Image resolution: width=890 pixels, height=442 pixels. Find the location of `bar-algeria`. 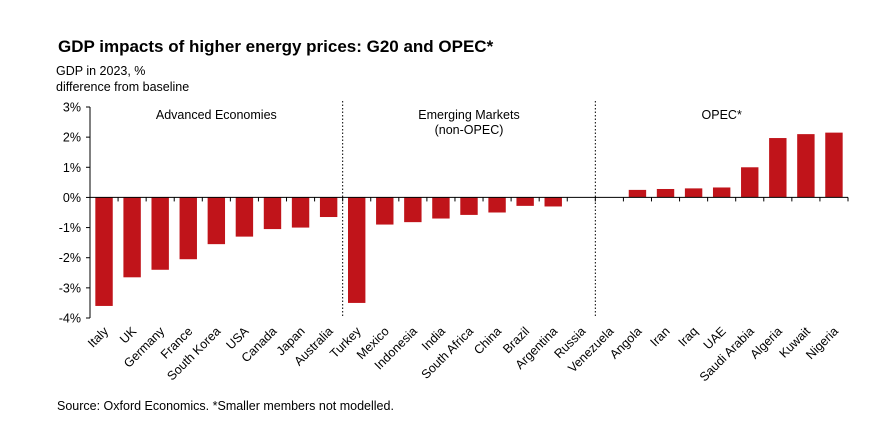

bar-algeria is located at coordinates (778, 168).